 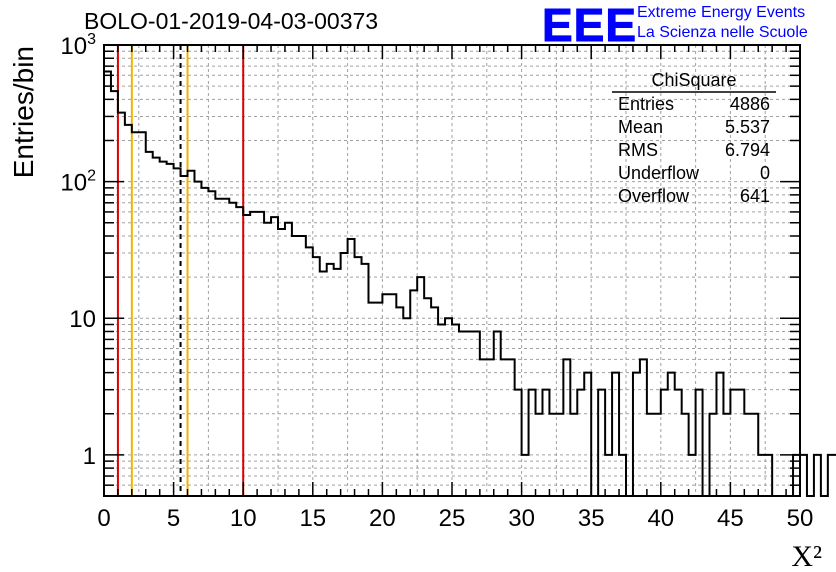 I want to click on x-tick-label: 40, so click(x=660, y=518).